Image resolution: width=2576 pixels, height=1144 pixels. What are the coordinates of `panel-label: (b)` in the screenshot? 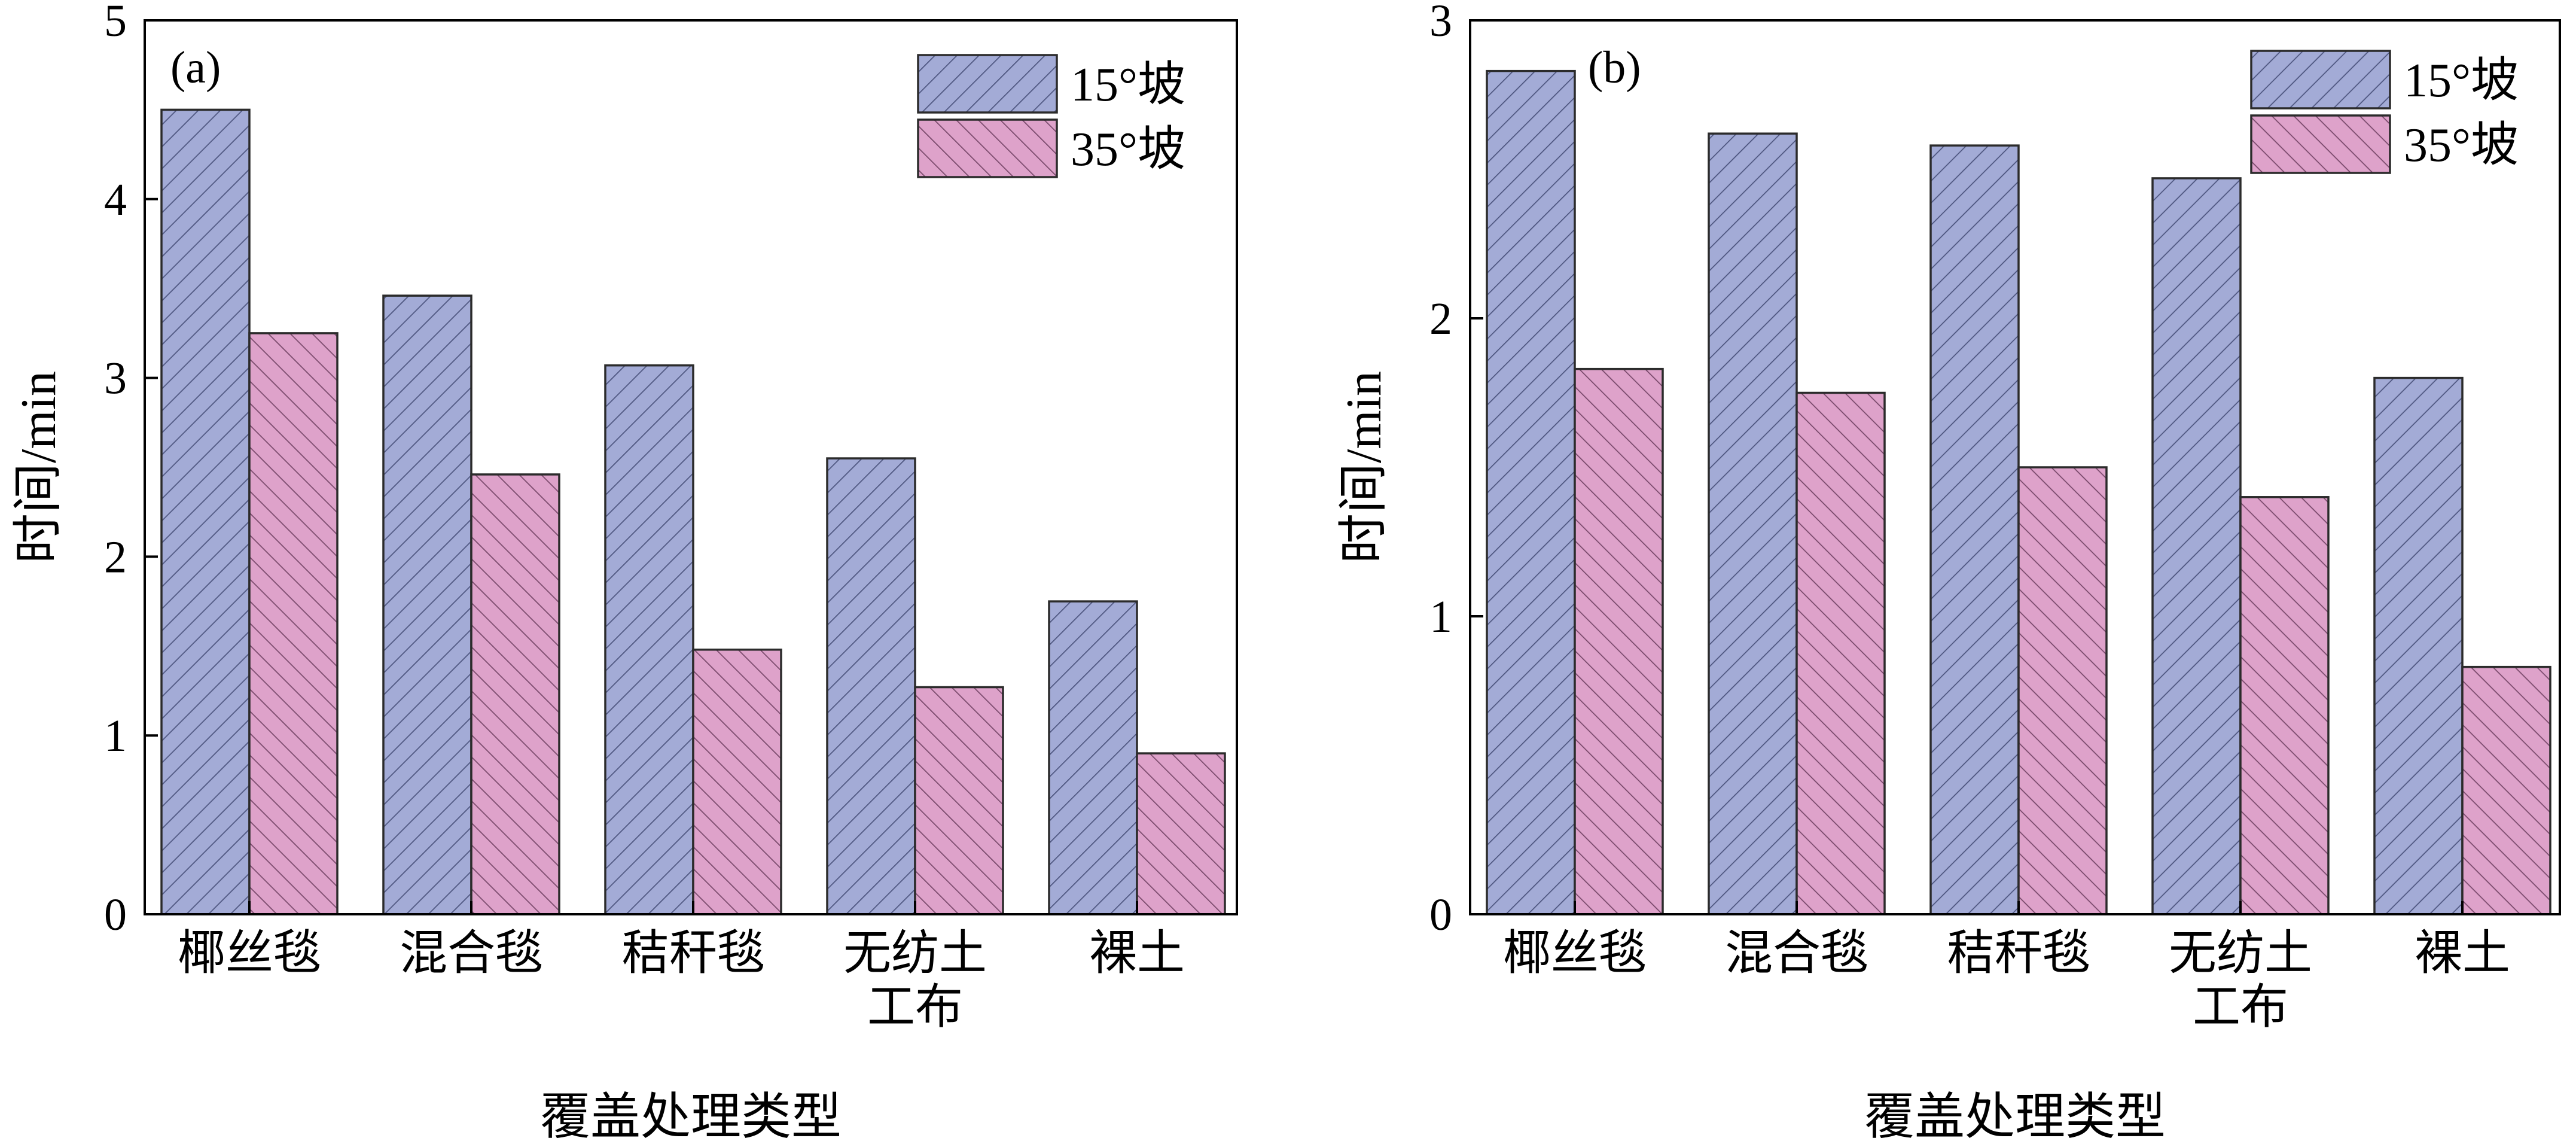 It's located at (1614, 67).